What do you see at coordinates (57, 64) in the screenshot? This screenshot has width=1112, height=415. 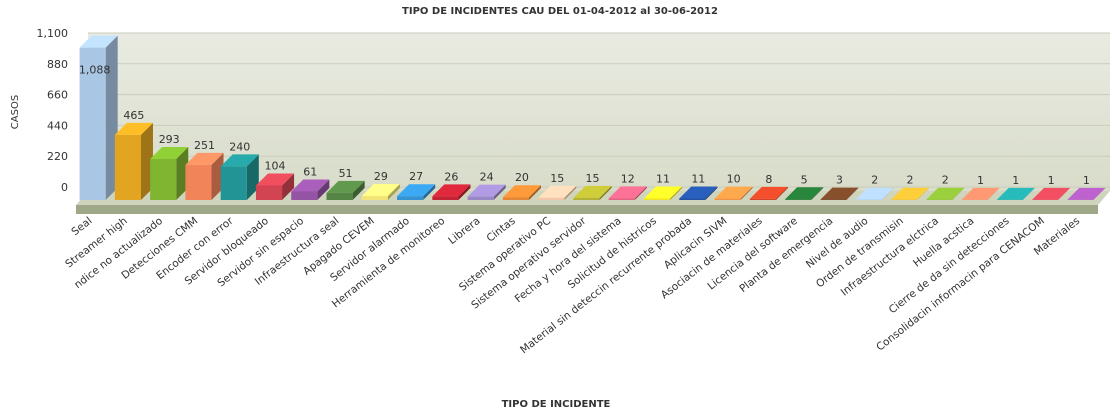 I see `y-tick-label: 880` at bounding box center [57, 64].